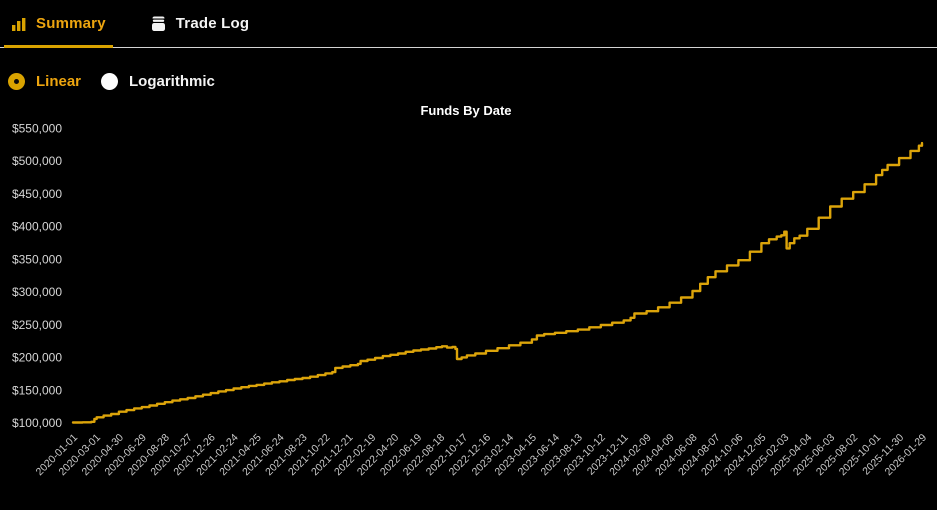 The image size is (937, 510). What do you see at coordinates (37, 292) in the screenshot?
I see `svg-text: $300,000` at bounding box center [37, 292].